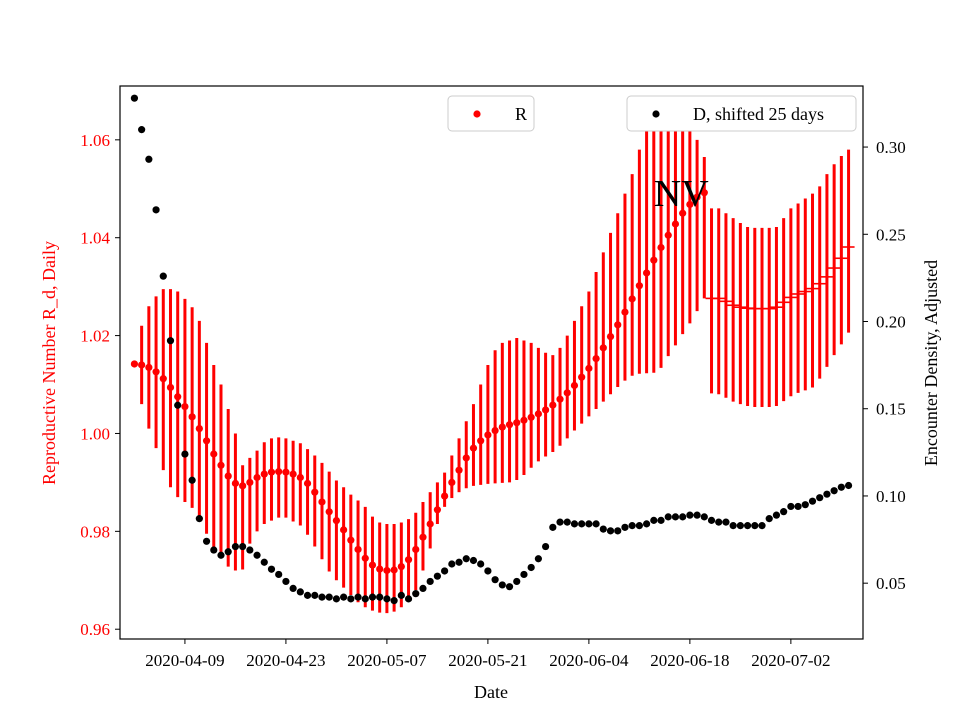  I want to click on right-y-axis-label: Encounter Density, Adjusted, so click(931, 363).